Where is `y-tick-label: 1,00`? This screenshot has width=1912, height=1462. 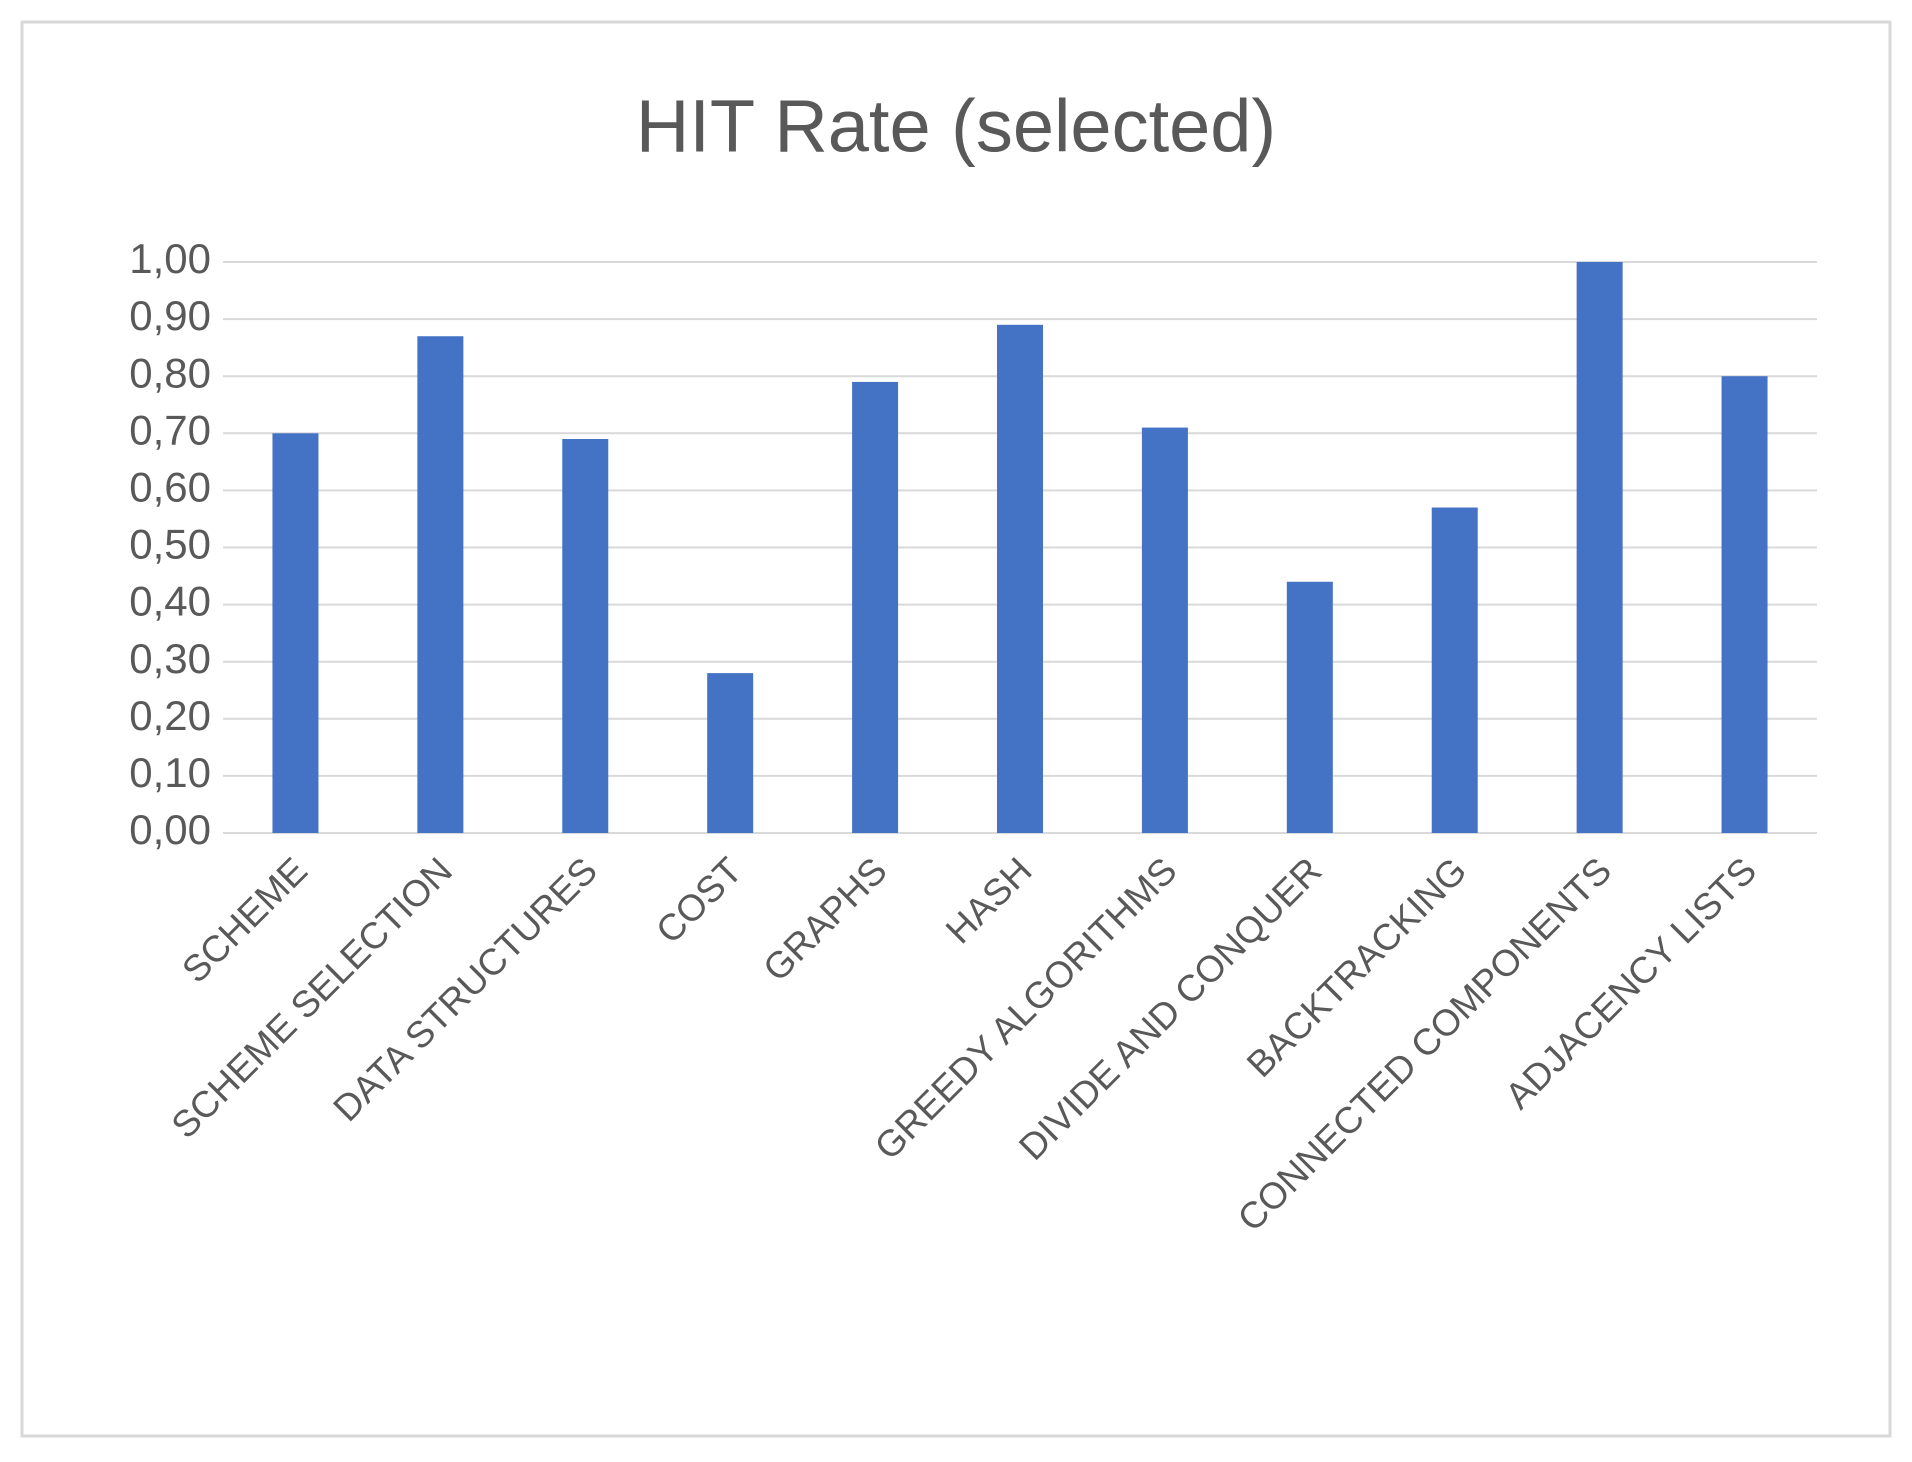 y-tick-label: 1,00 is located at coordinates (170, 258).